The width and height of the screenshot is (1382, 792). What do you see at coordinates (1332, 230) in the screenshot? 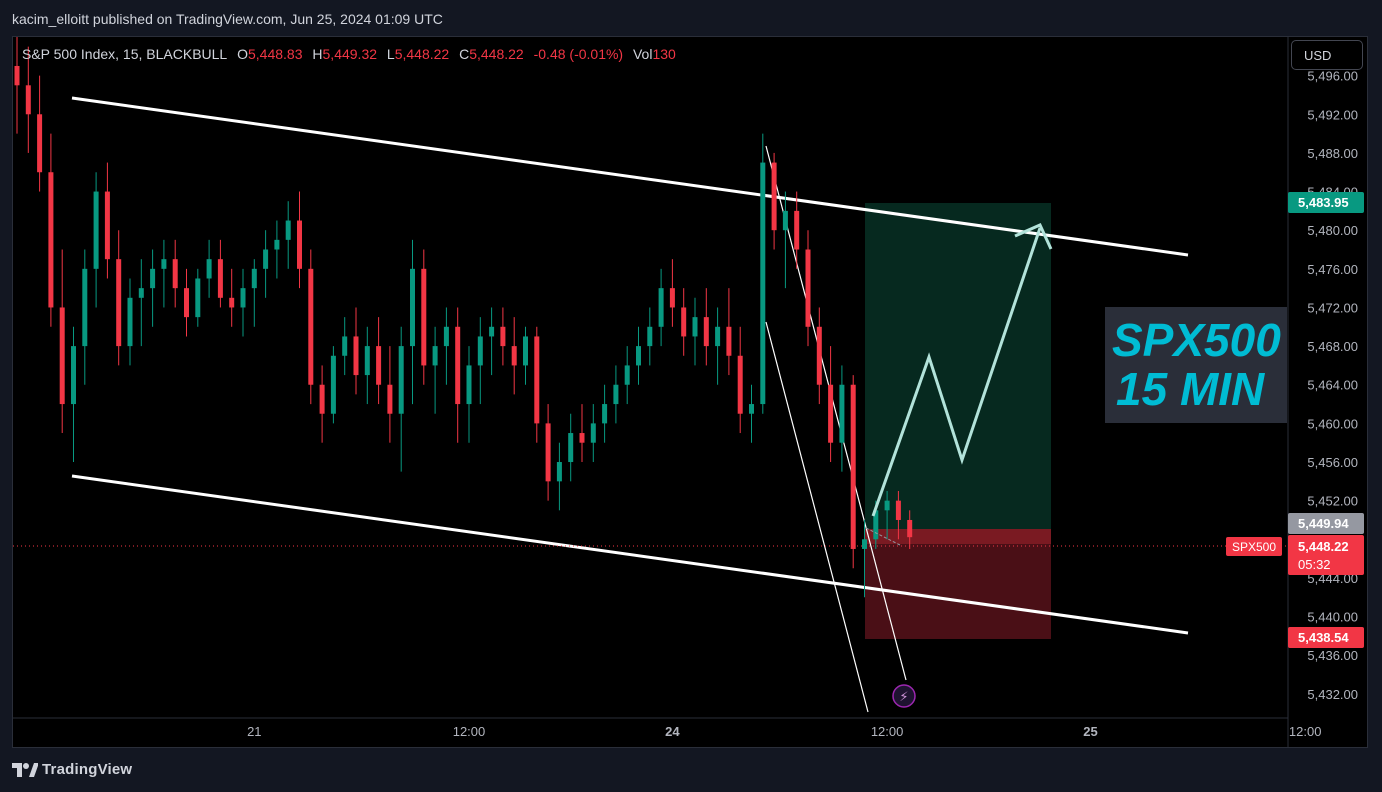
I see `y-tick-label: 5,480.00` at bounding box center [1332, 230].